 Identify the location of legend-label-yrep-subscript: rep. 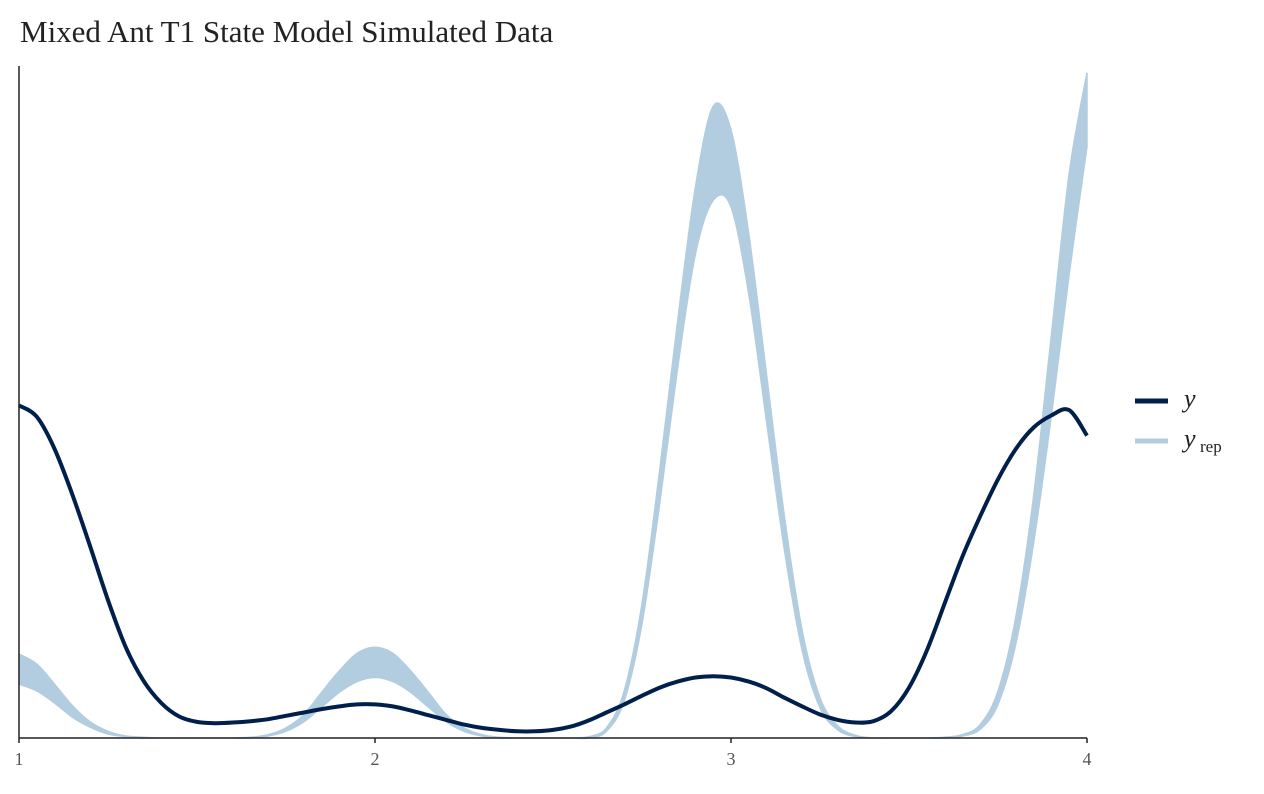
(1211, 446).